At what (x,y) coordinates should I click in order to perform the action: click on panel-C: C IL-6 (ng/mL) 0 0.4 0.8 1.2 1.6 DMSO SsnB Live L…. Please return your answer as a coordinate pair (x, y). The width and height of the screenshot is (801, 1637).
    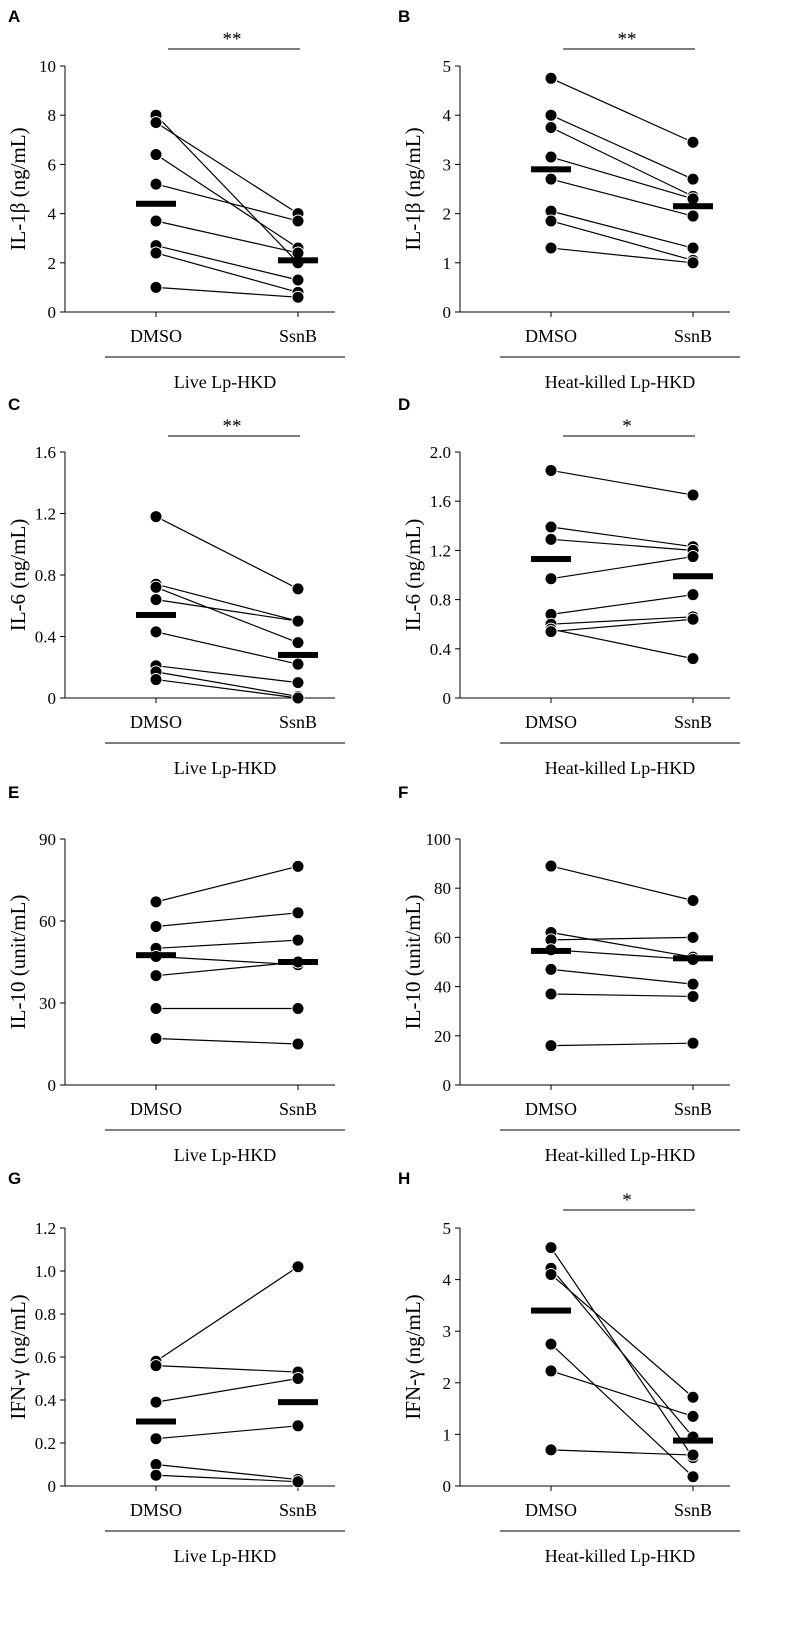
    Looking at the image, I should click on (175, 586).